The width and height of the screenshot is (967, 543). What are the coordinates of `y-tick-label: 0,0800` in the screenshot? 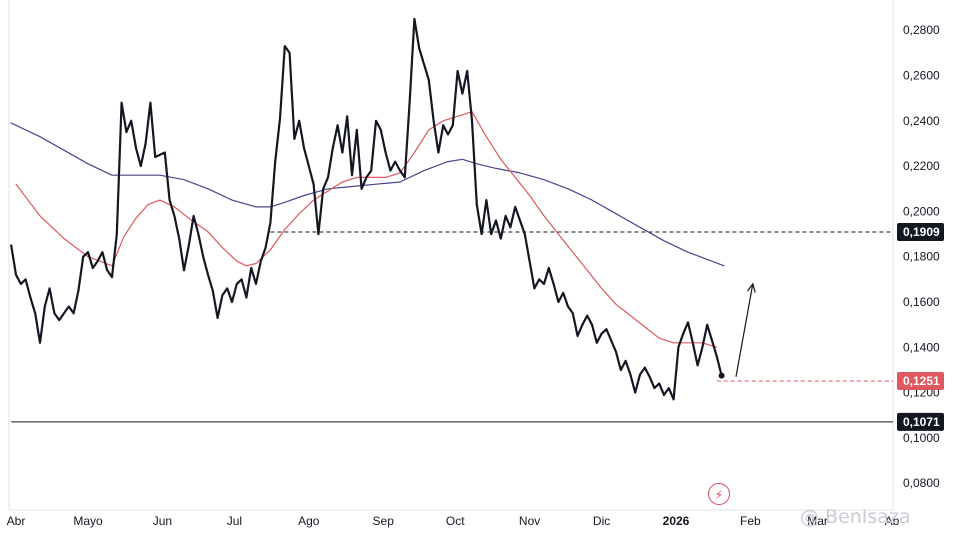 It's located at (921, 483).